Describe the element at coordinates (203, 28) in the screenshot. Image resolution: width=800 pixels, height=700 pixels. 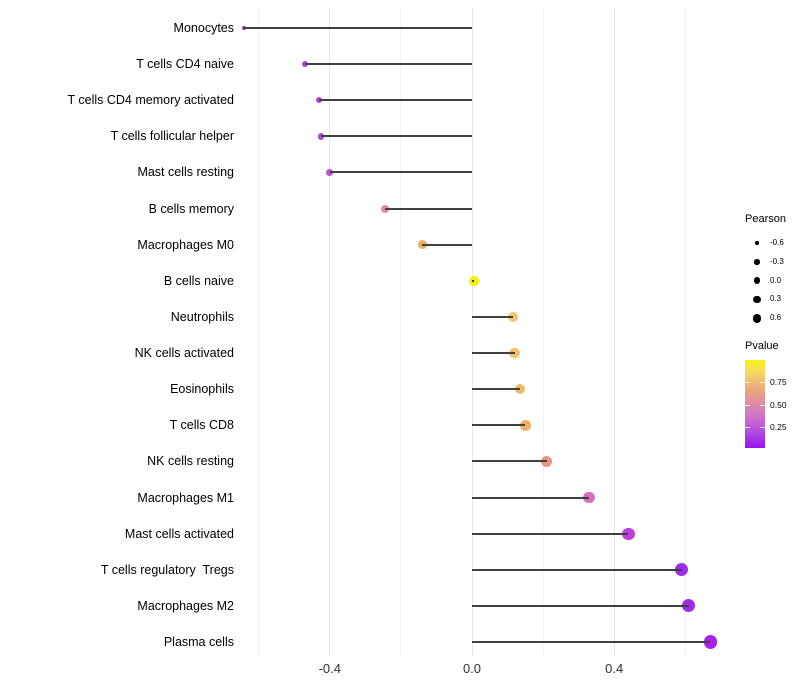
I see `category-label: Monocytes` at that location.